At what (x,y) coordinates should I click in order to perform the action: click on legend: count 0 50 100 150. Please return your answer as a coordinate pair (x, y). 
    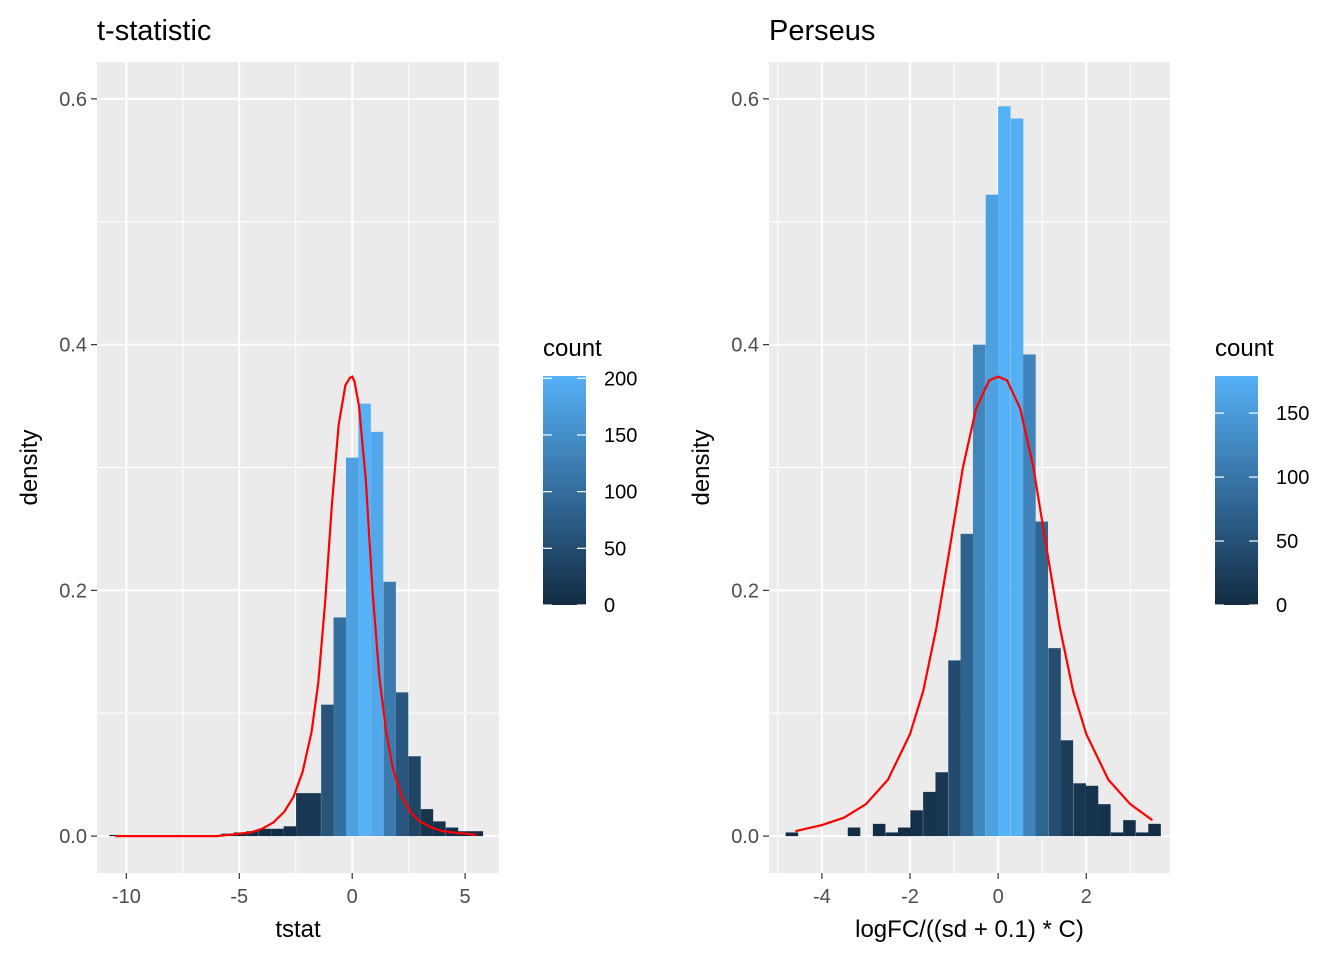
    Looking at the image, I should click on (1262, 476).